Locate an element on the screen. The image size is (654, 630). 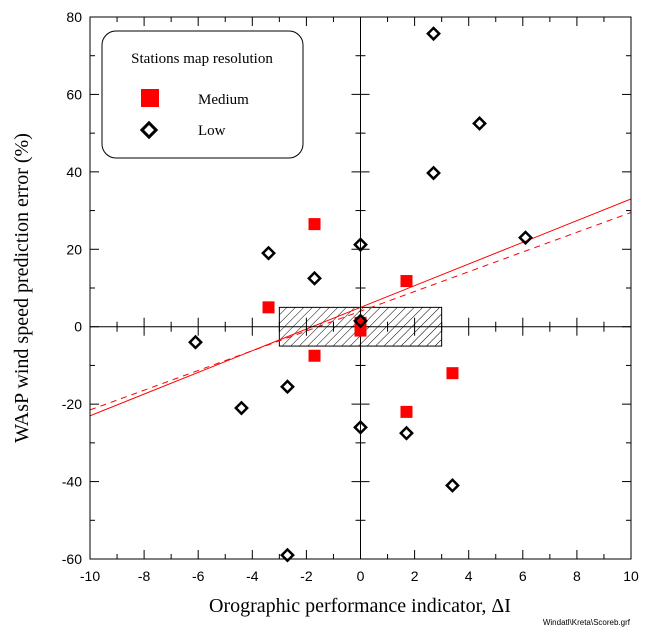
x-tick-label: -10 is located at coordinates (90, 576).